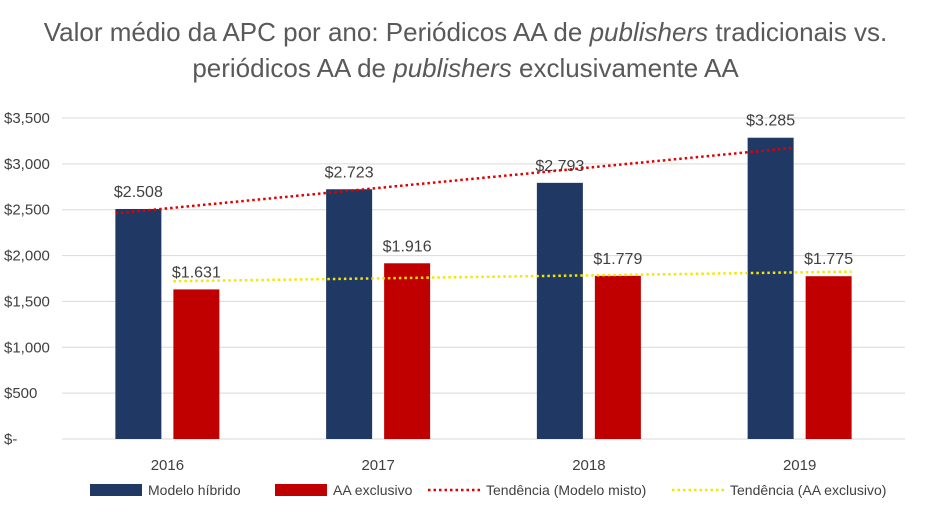  Describe the element at coordinates (559, 166) in the screenshot. I see `data-label: $2.793` at that location.